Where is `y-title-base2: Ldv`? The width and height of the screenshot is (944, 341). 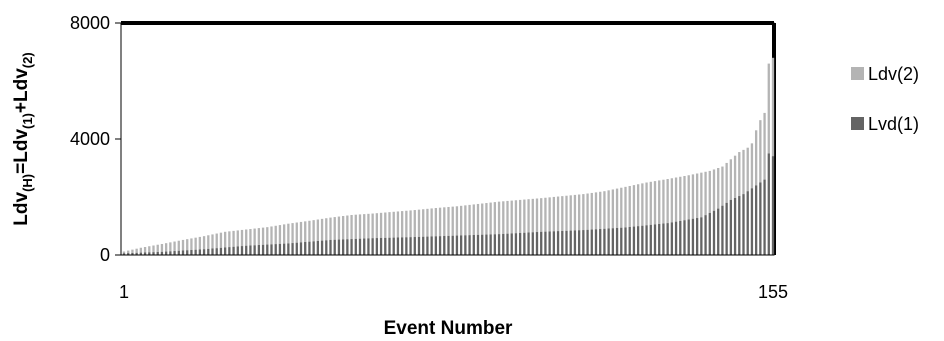
y-title-base2: Ldv is located at coordinates (21, 85).